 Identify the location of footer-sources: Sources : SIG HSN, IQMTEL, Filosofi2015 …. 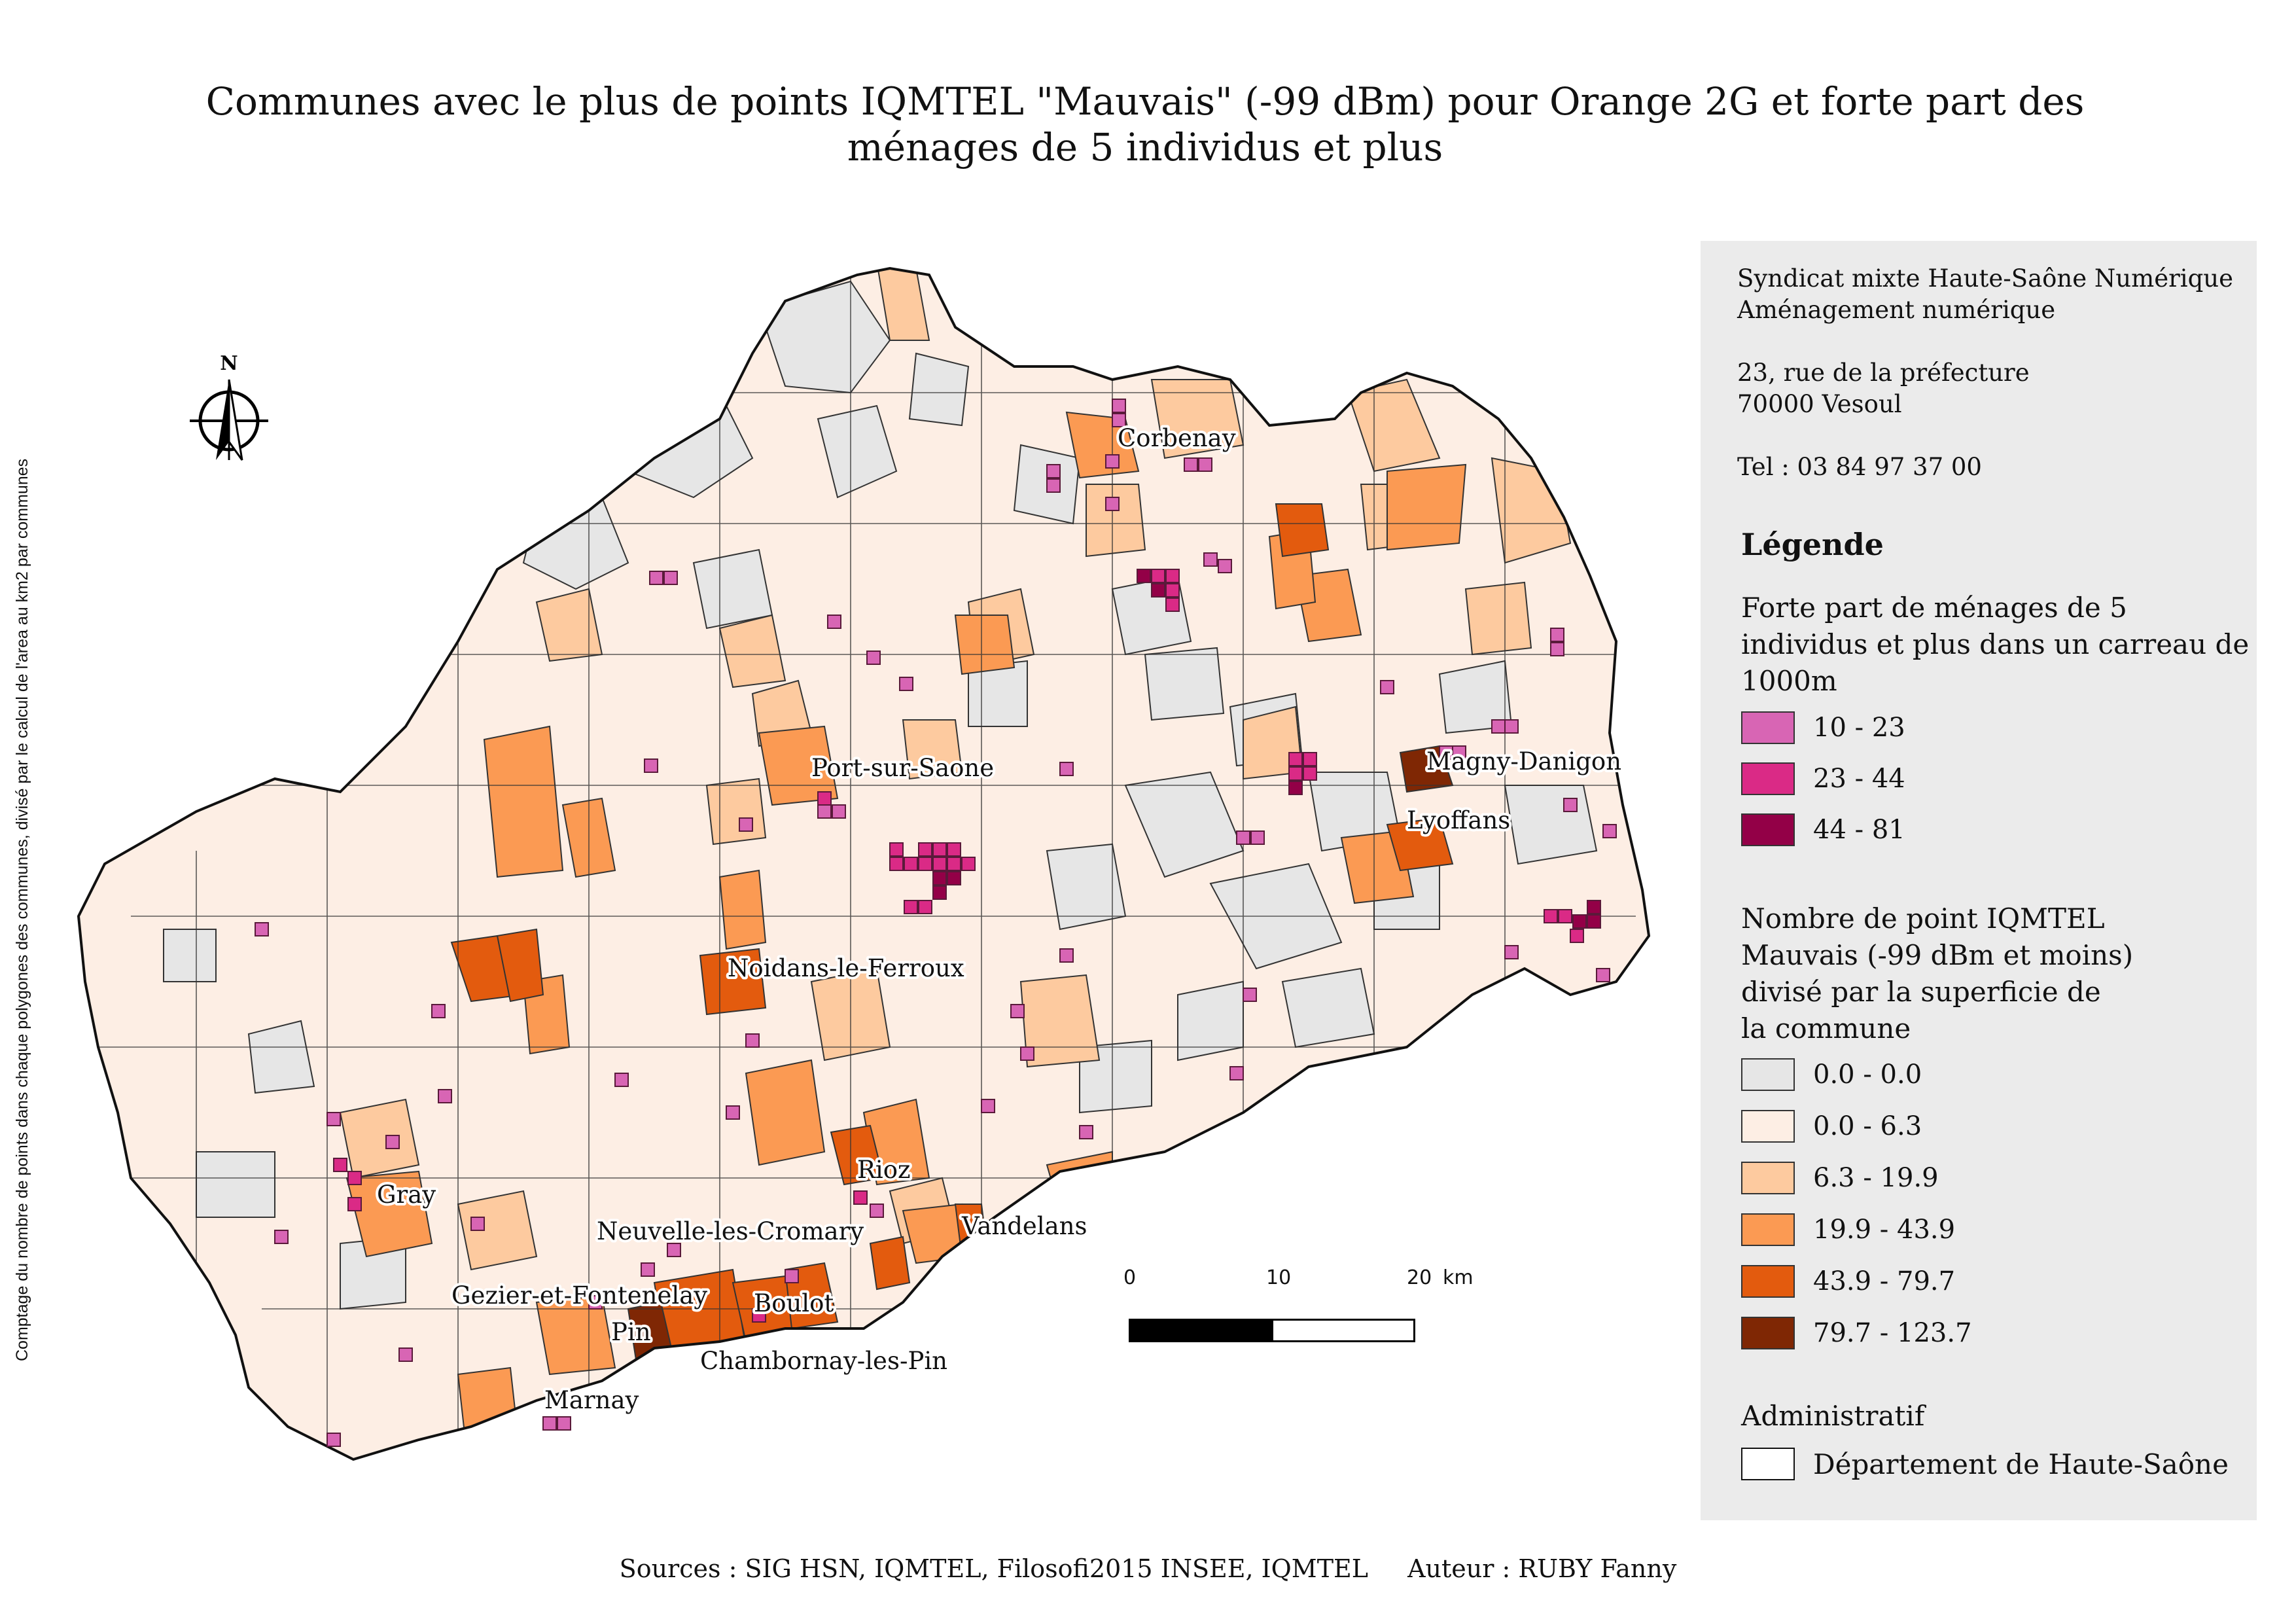
(994, 1568).